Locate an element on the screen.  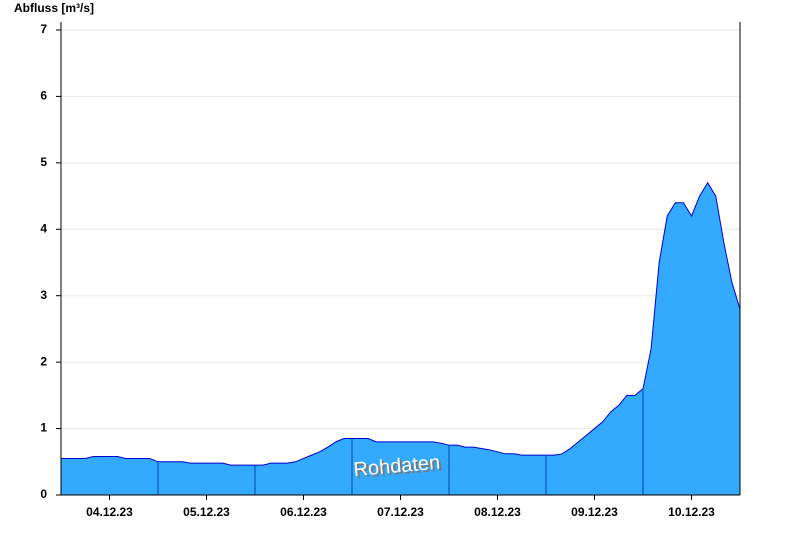
y-tick-label: 0 is located at coordinates (43, 494).